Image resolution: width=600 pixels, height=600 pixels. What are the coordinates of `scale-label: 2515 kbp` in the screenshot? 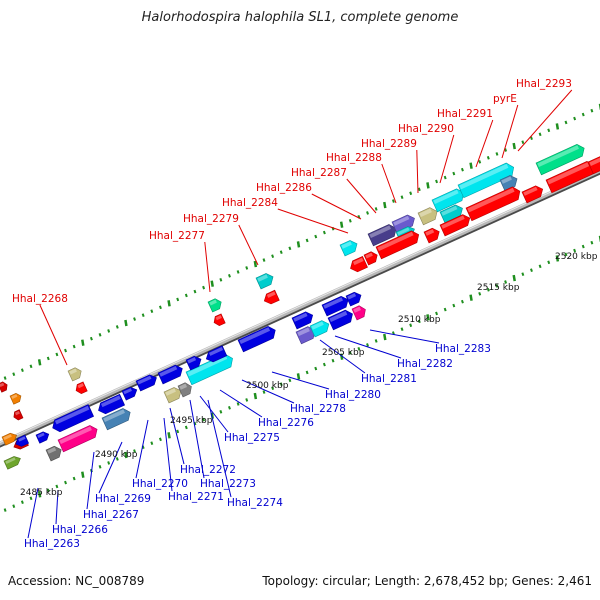 It's located at (498, 288).